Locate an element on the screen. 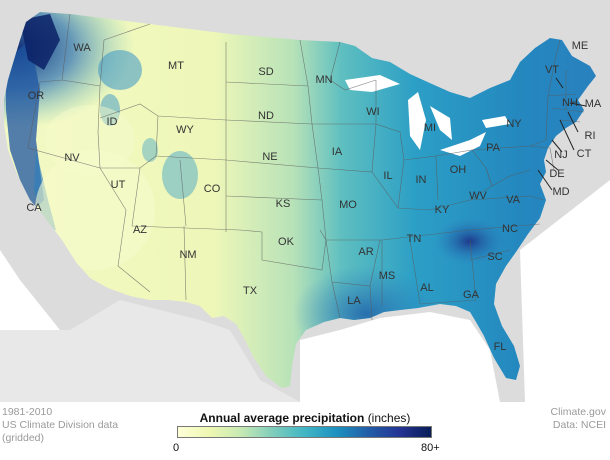 The width and height of the screenshot is (610, 460). source-line-2: (gridded) is located at coordinates (23, 438).